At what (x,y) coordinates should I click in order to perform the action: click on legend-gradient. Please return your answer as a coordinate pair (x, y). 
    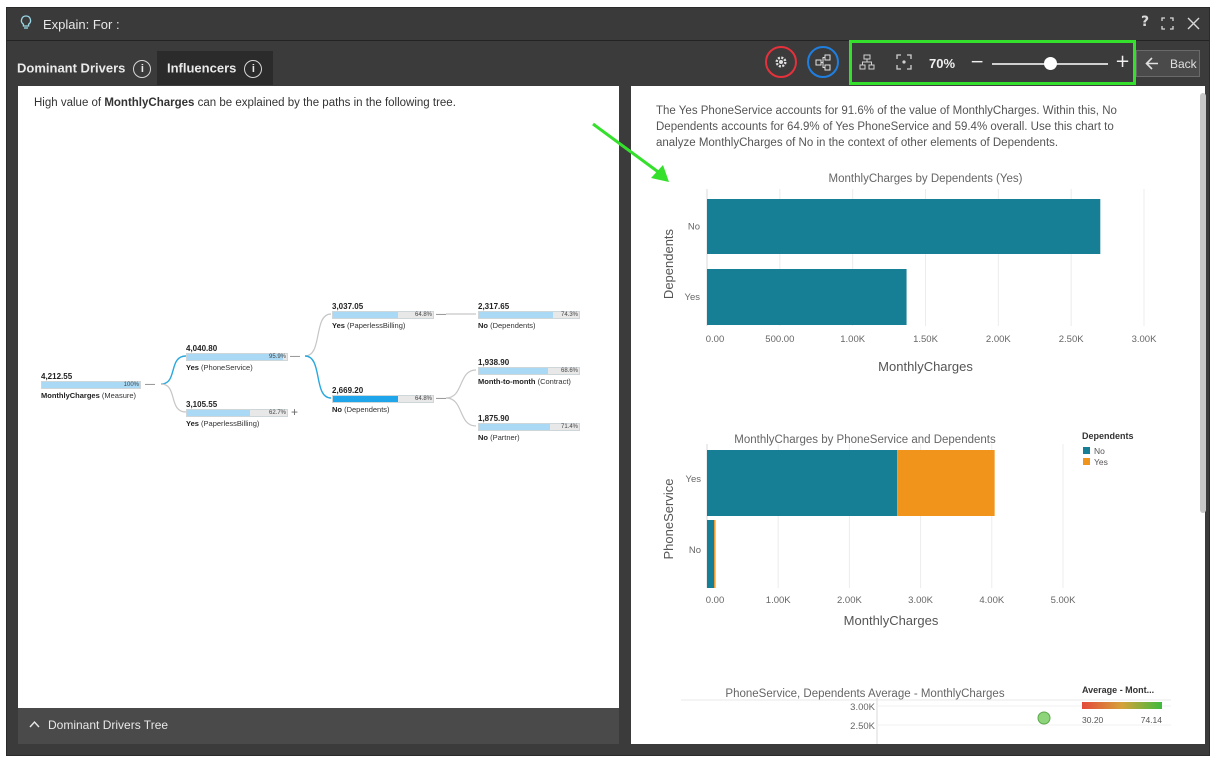
    Looking at the image, I should click on (1122, 705).